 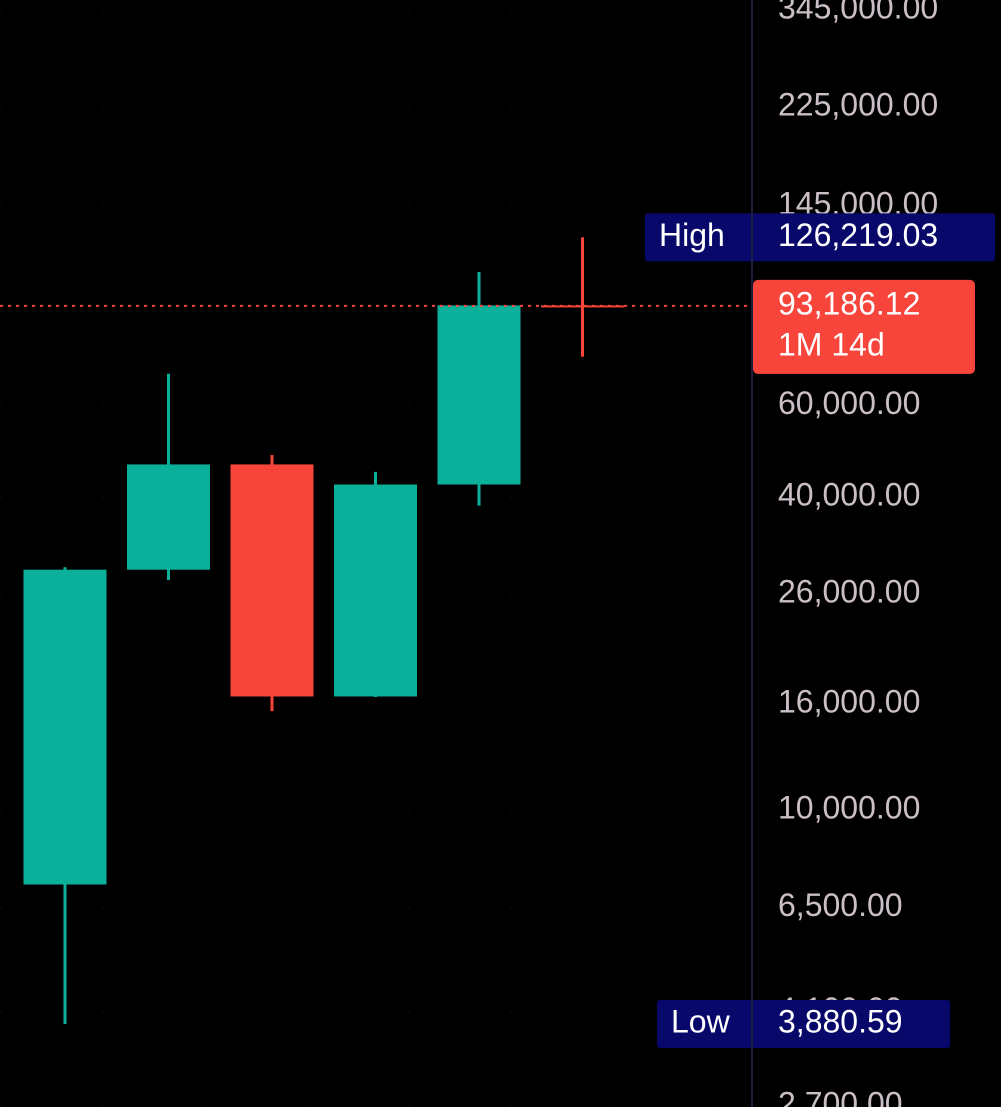 What do you see at coordinates (831, 344) in the screenshot?
I see `countdown-label: 1M 14d` at bounding box center [831, 344].